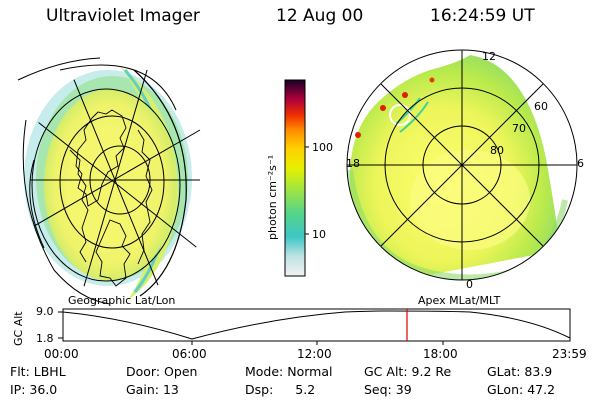 The image size is (600, 400). Describe the element at coordinates (305, 389) in the screenshot. I see `status-dsp-value: 5.2` at that location.